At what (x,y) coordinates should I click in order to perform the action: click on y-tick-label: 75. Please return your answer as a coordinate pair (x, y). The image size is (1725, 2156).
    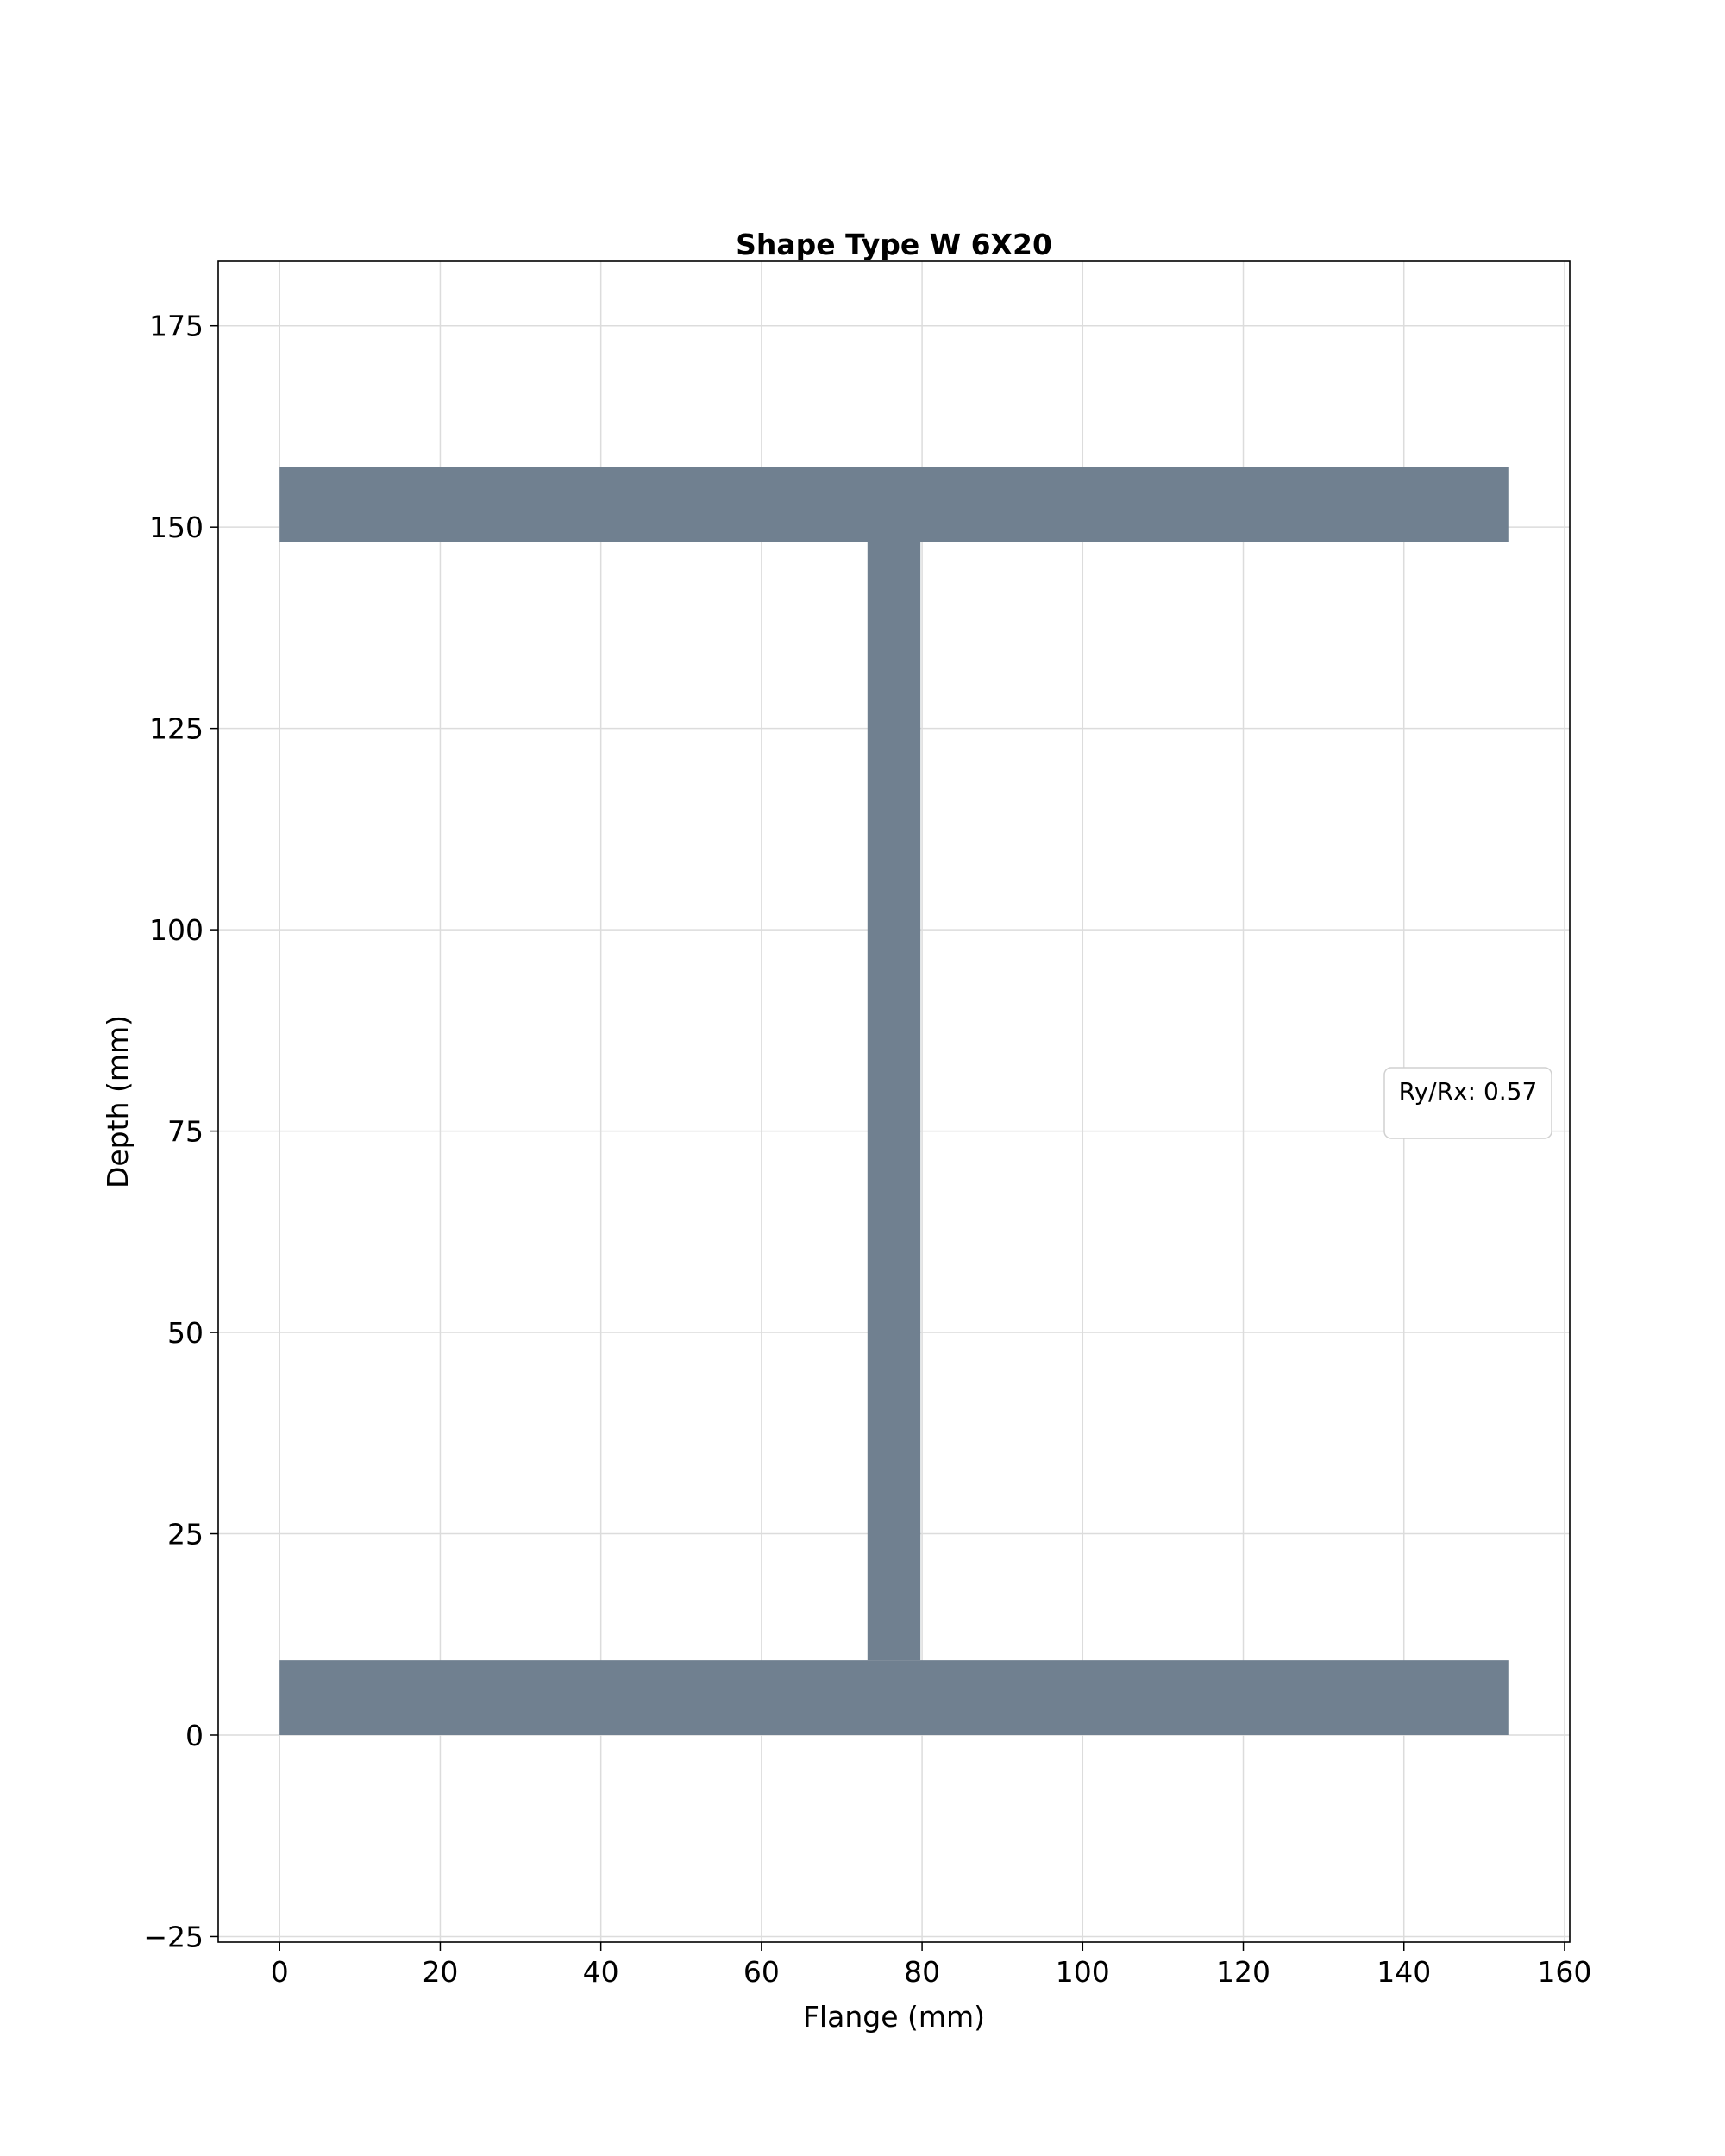
    Looking at the image, I should click on (185, 1132).